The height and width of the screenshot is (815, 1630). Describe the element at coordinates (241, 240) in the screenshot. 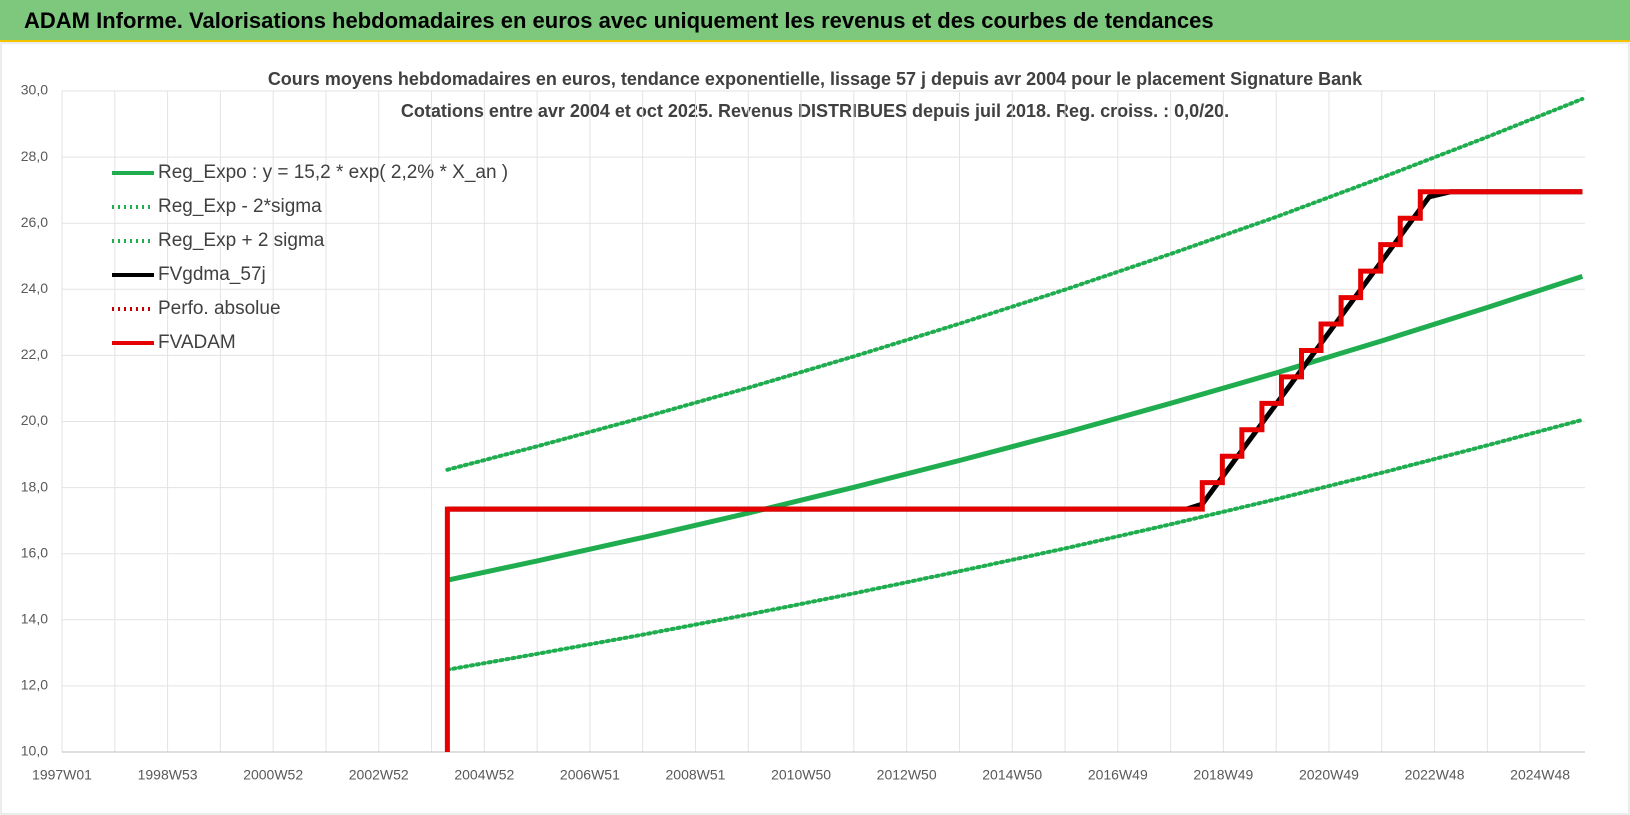

I see `legend-label: Reg_Exp + 2 sigma` at that location.